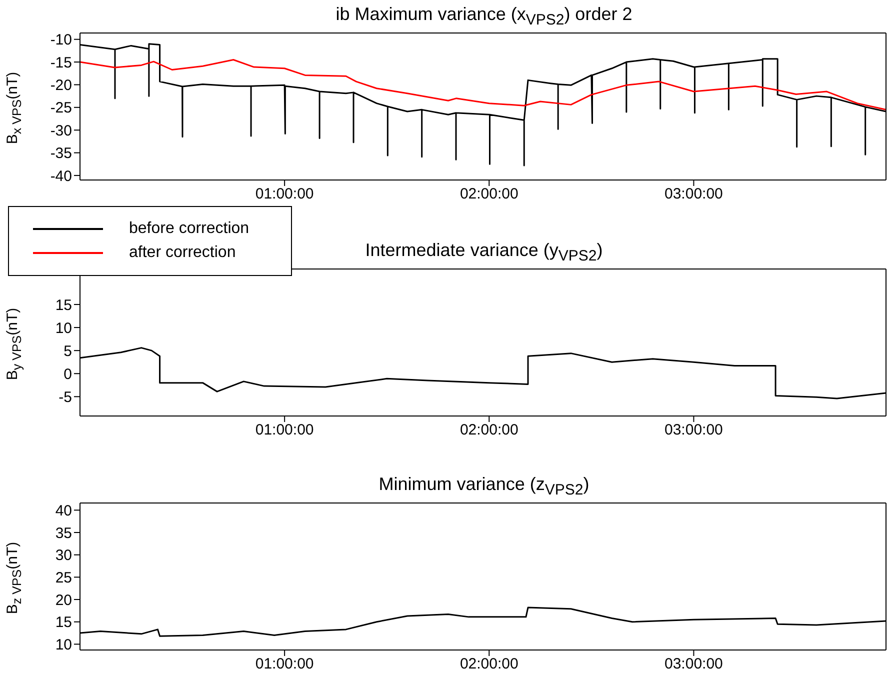 Image resolution: width=888 pixels, height=676 pixels. I want to click on y-tick-label: 40, so click(63, 511).